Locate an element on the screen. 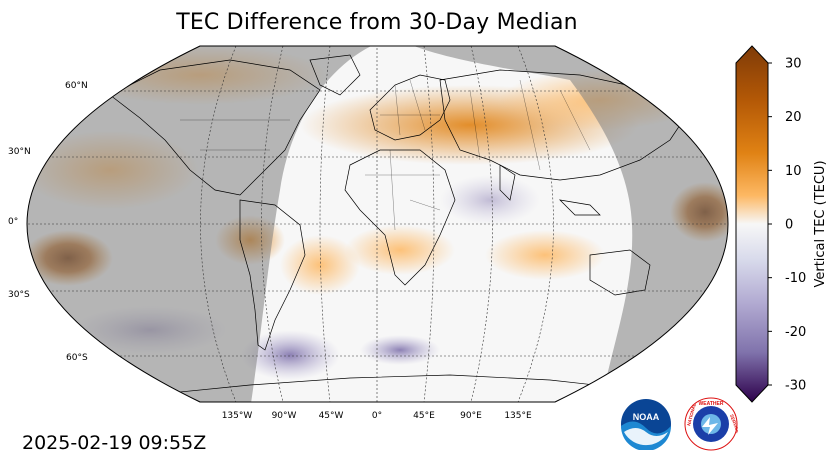  svg-text: SERVICE is located at coordinates (733, 424).